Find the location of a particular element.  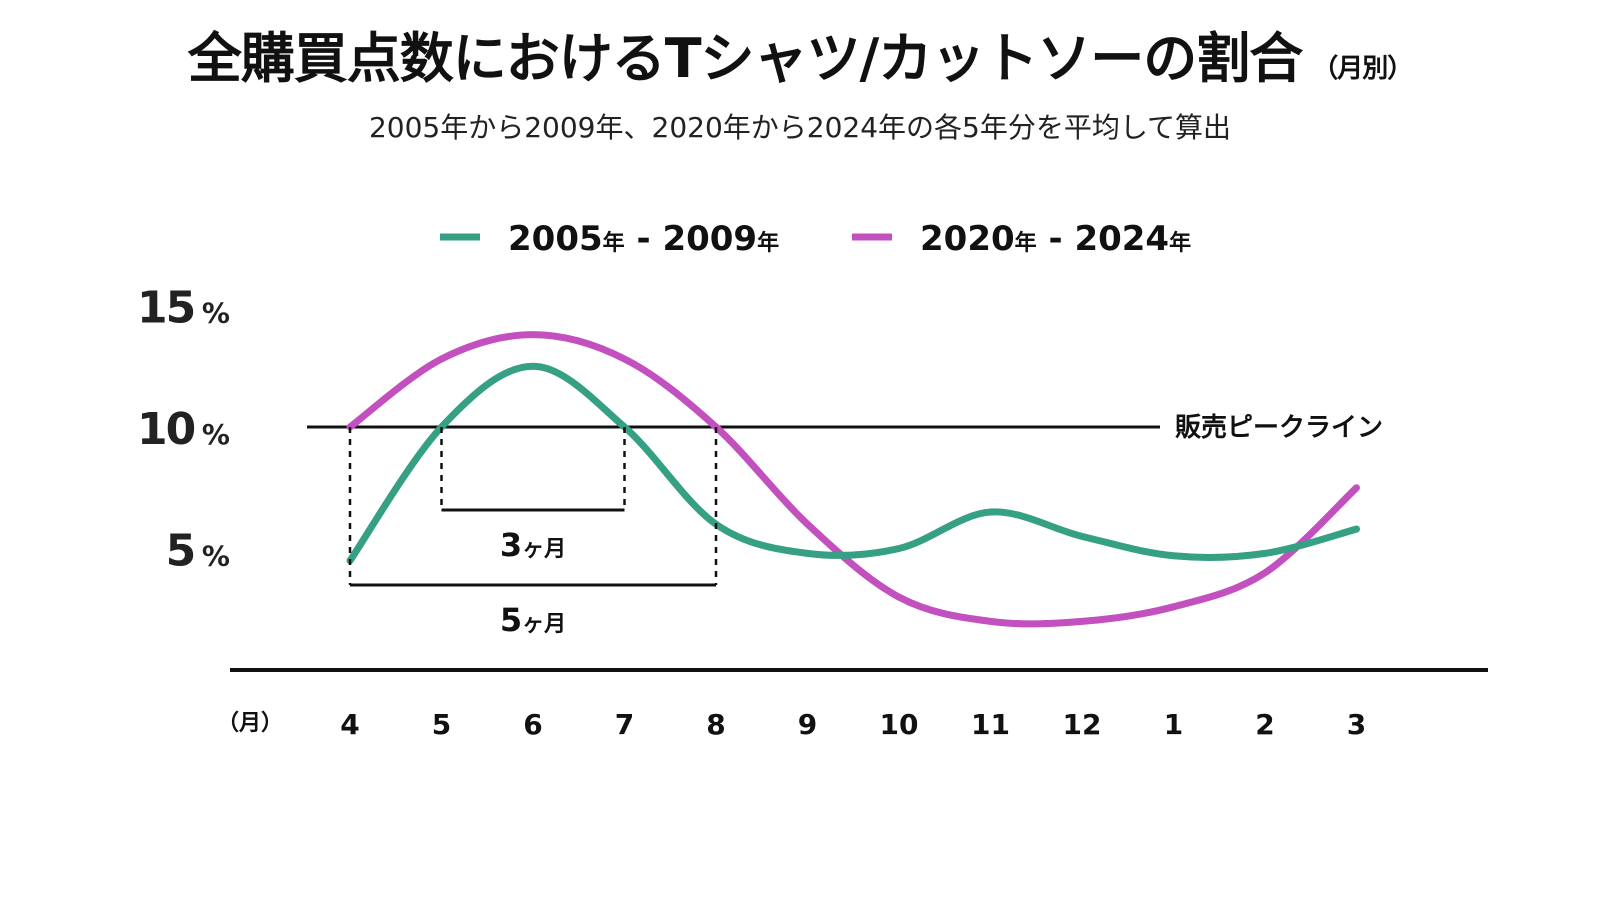

x-tick-label: 4 is located at coordinates (349, 724).